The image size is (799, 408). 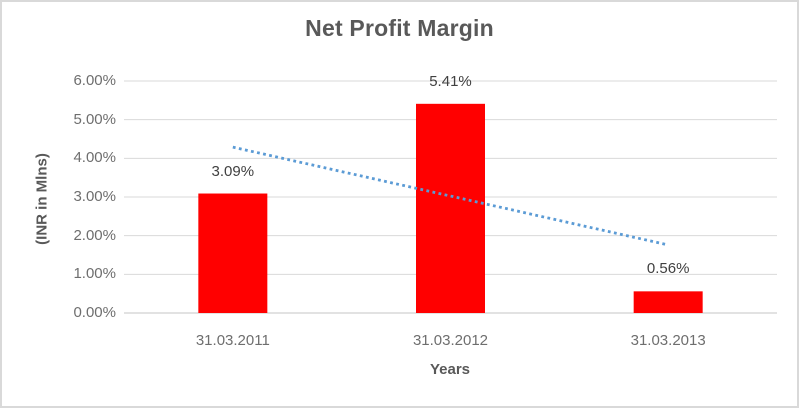 I want to click on x-axis-title: Years, so click(x=450, y=369).